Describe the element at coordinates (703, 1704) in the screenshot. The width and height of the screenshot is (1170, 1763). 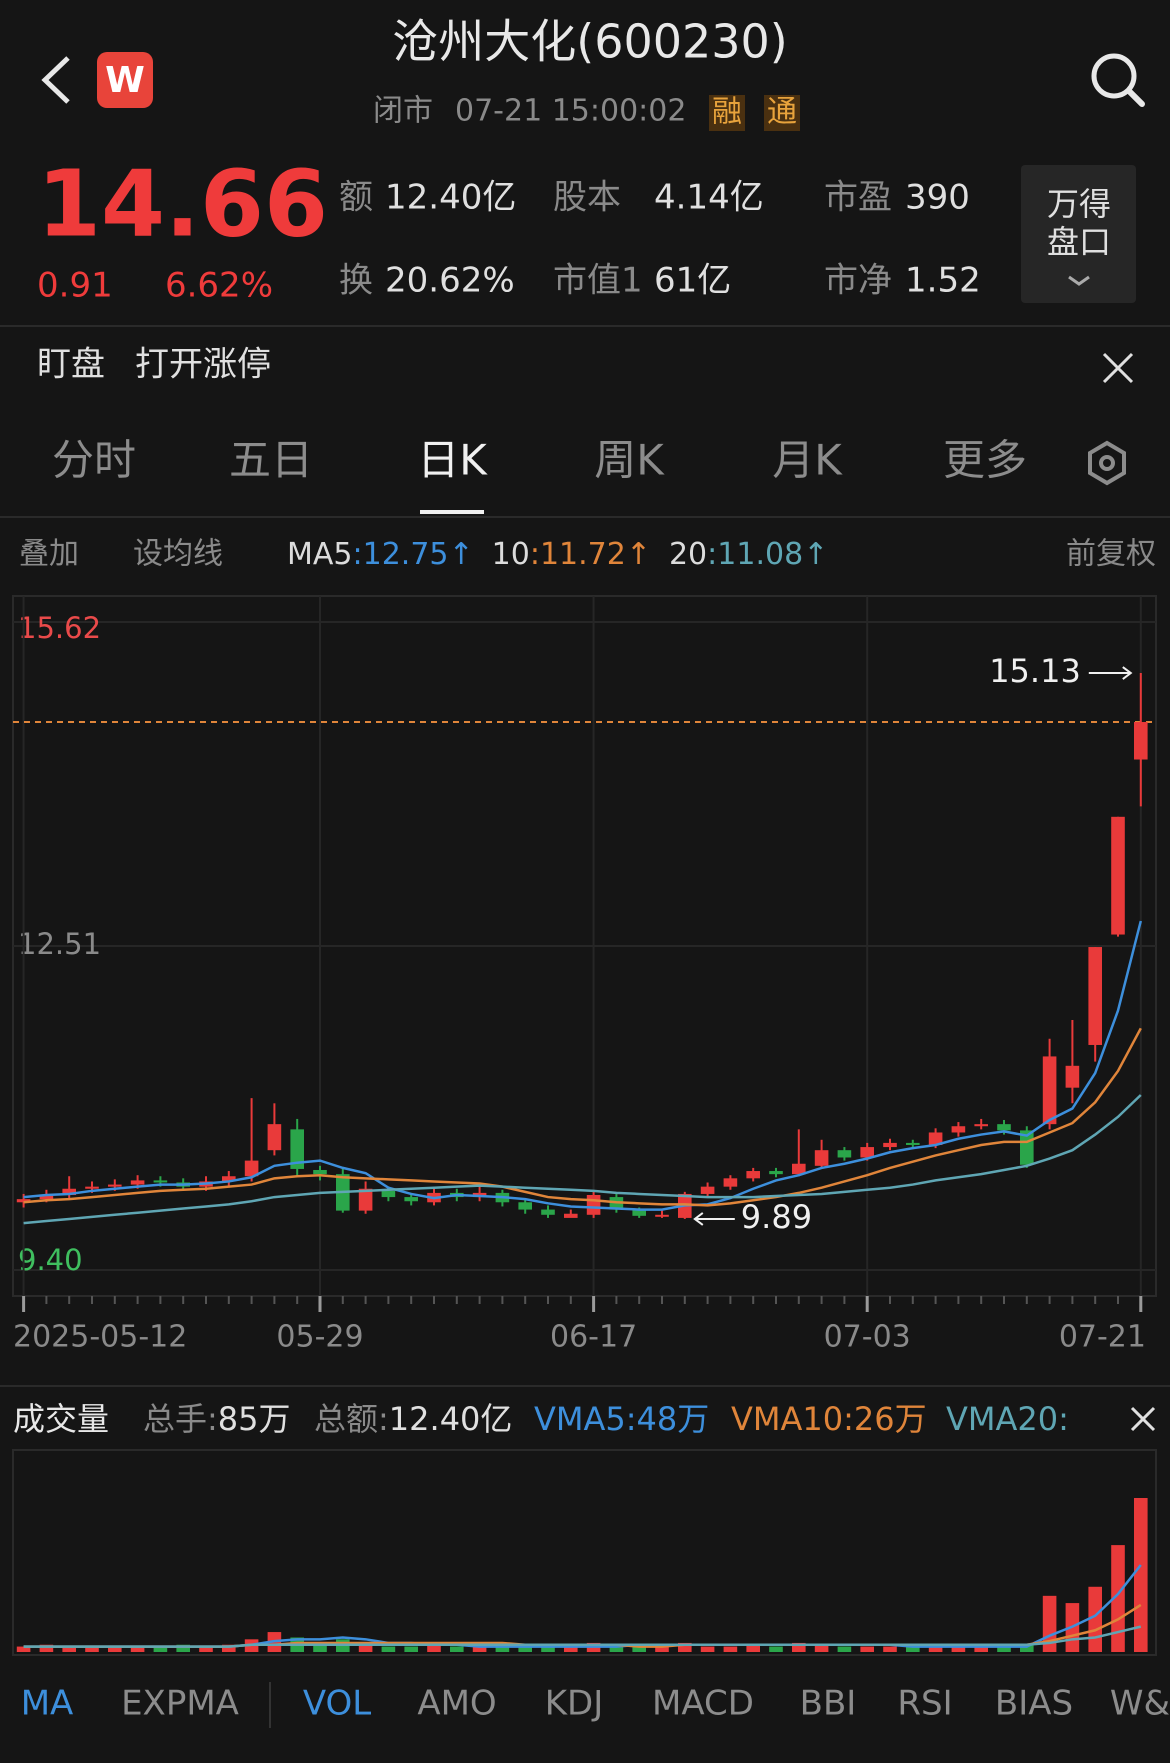
I see `indicator-tab: MACD` at that location.